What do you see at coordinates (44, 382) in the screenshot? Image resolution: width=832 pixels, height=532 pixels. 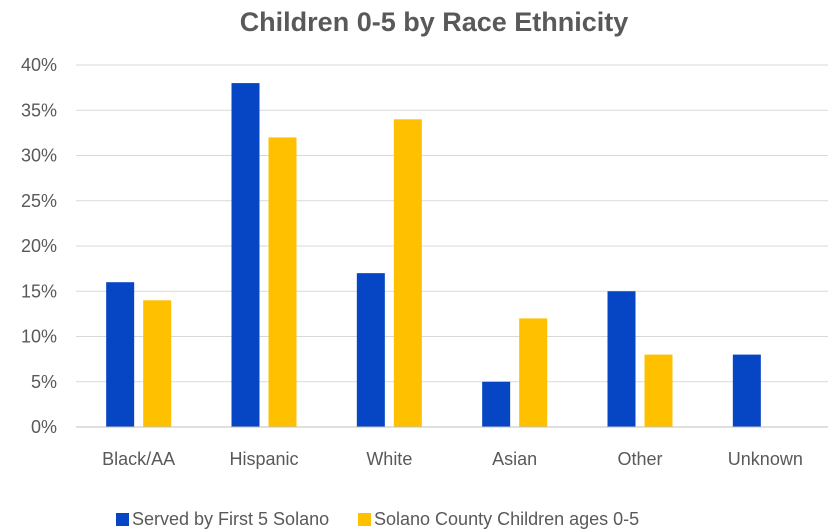 I see `y-tick-label: 5%` at bounding box center [44, 382].